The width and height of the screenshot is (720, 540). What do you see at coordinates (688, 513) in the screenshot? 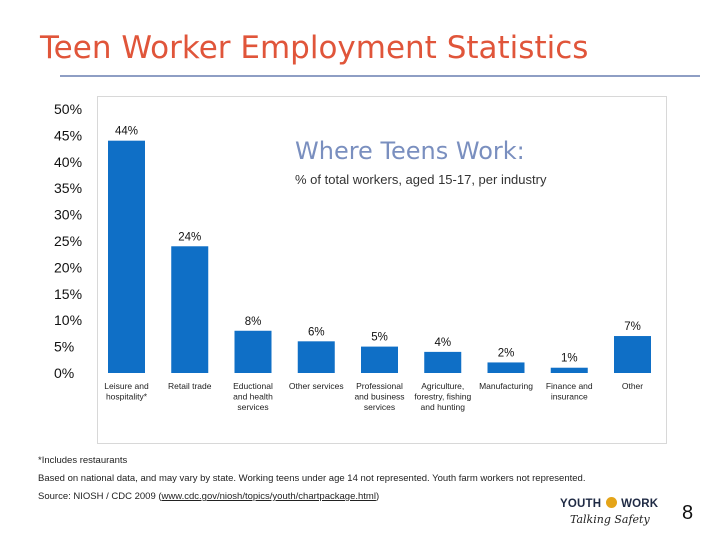
I see `page-number: 8` at bounding box center [688, 513].